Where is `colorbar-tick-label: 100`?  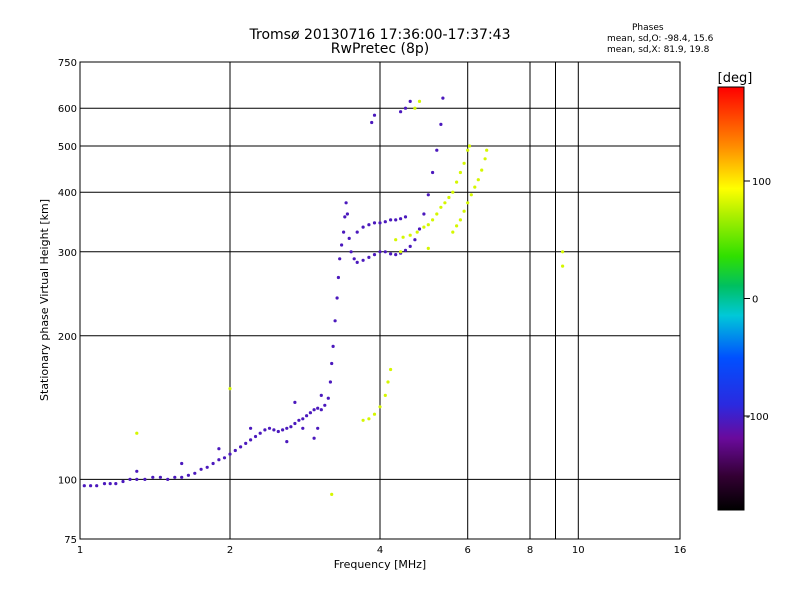 colorbar-tick-label: 100 is located at coordinates (761, 182).